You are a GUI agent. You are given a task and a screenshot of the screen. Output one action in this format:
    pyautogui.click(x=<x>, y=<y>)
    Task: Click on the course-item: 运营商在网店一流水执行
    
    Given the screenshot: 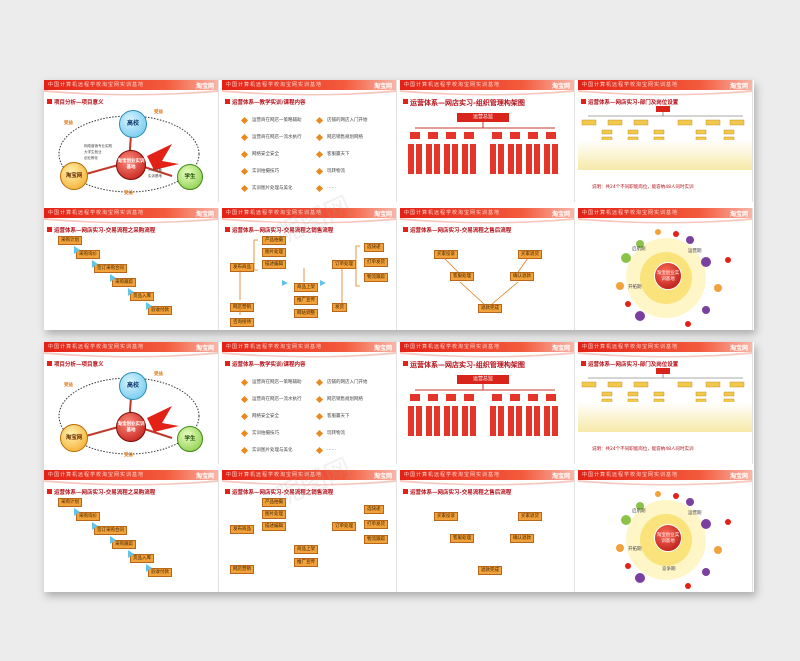 What is the action you would take?
    pyautogui.click(x=277, y=399)
    